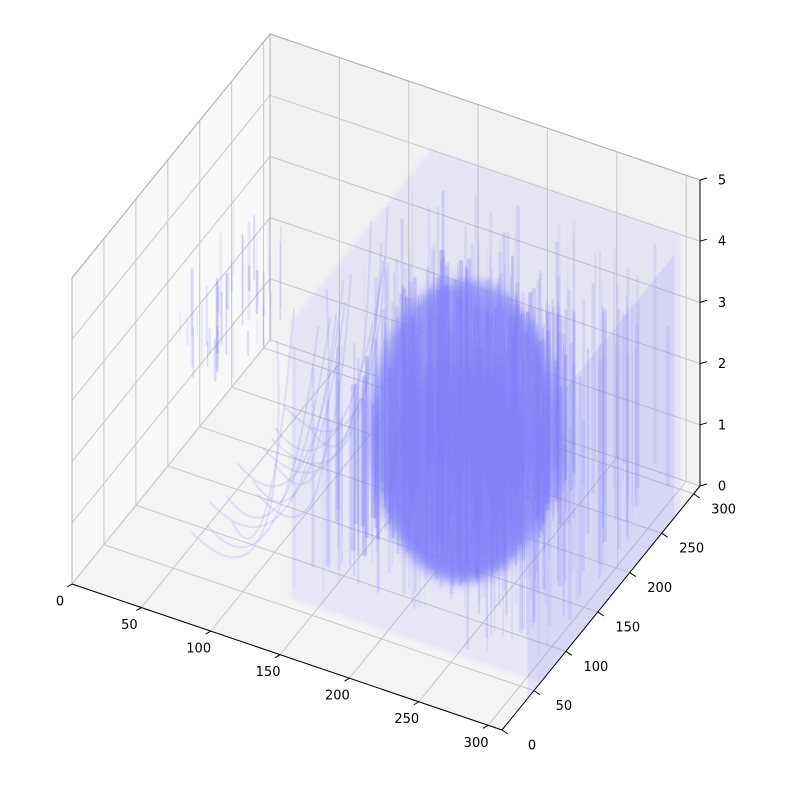 The width and height of the screenshot is (790, 790). What do you see at coordinates (60, 602) in the screenshot?
I see `x-tick-label: 0` at bounding box center [60, 602].